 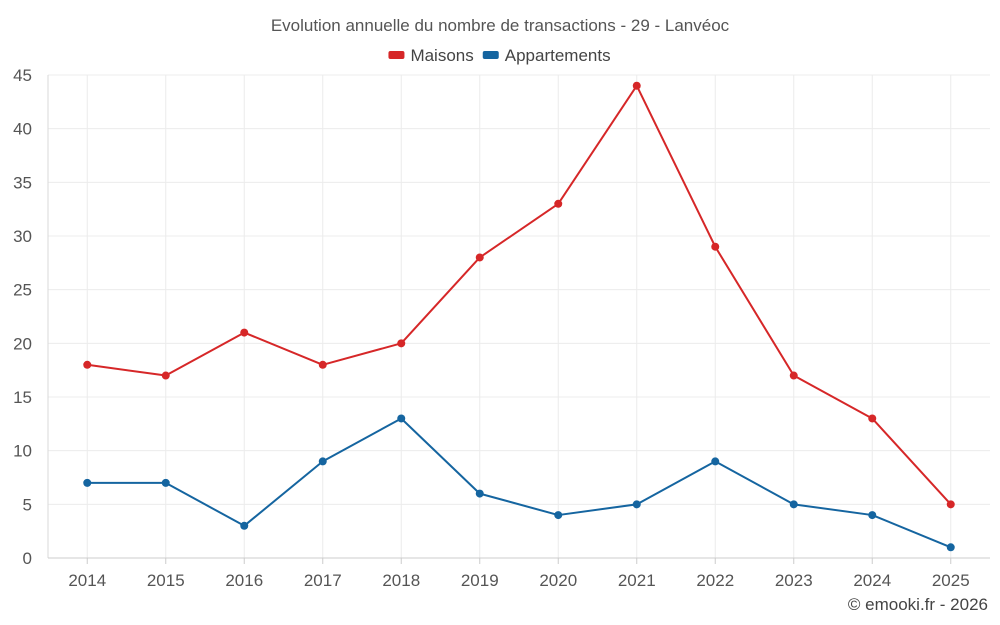 I want to click on y-tick-label: 0, so click(x=27, y=558).